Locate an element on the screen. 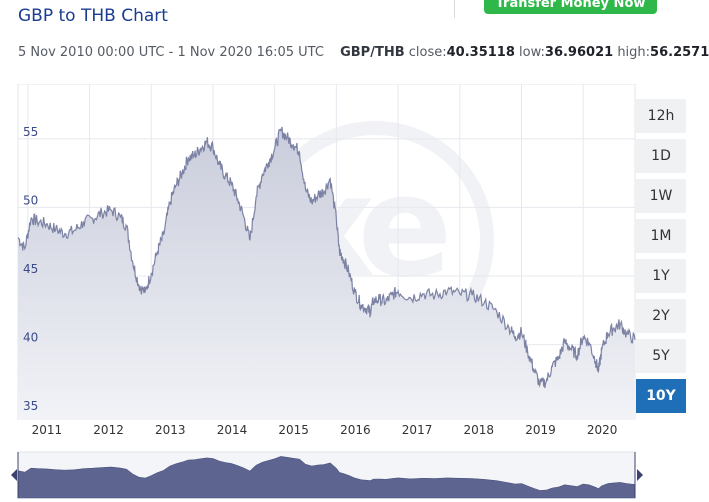  x-tick-label: 2011 is located at coordinates (47, 430).